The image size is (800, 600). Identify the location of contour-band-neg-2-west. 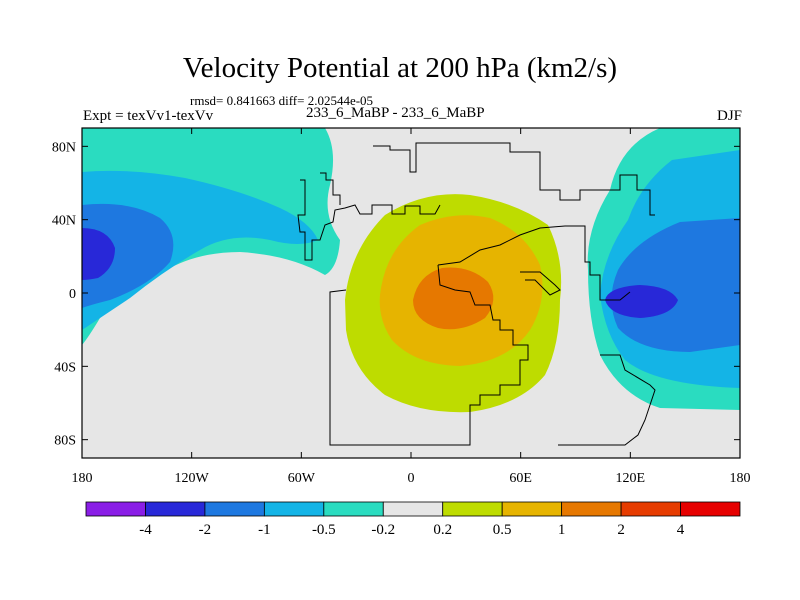
(98, 254).